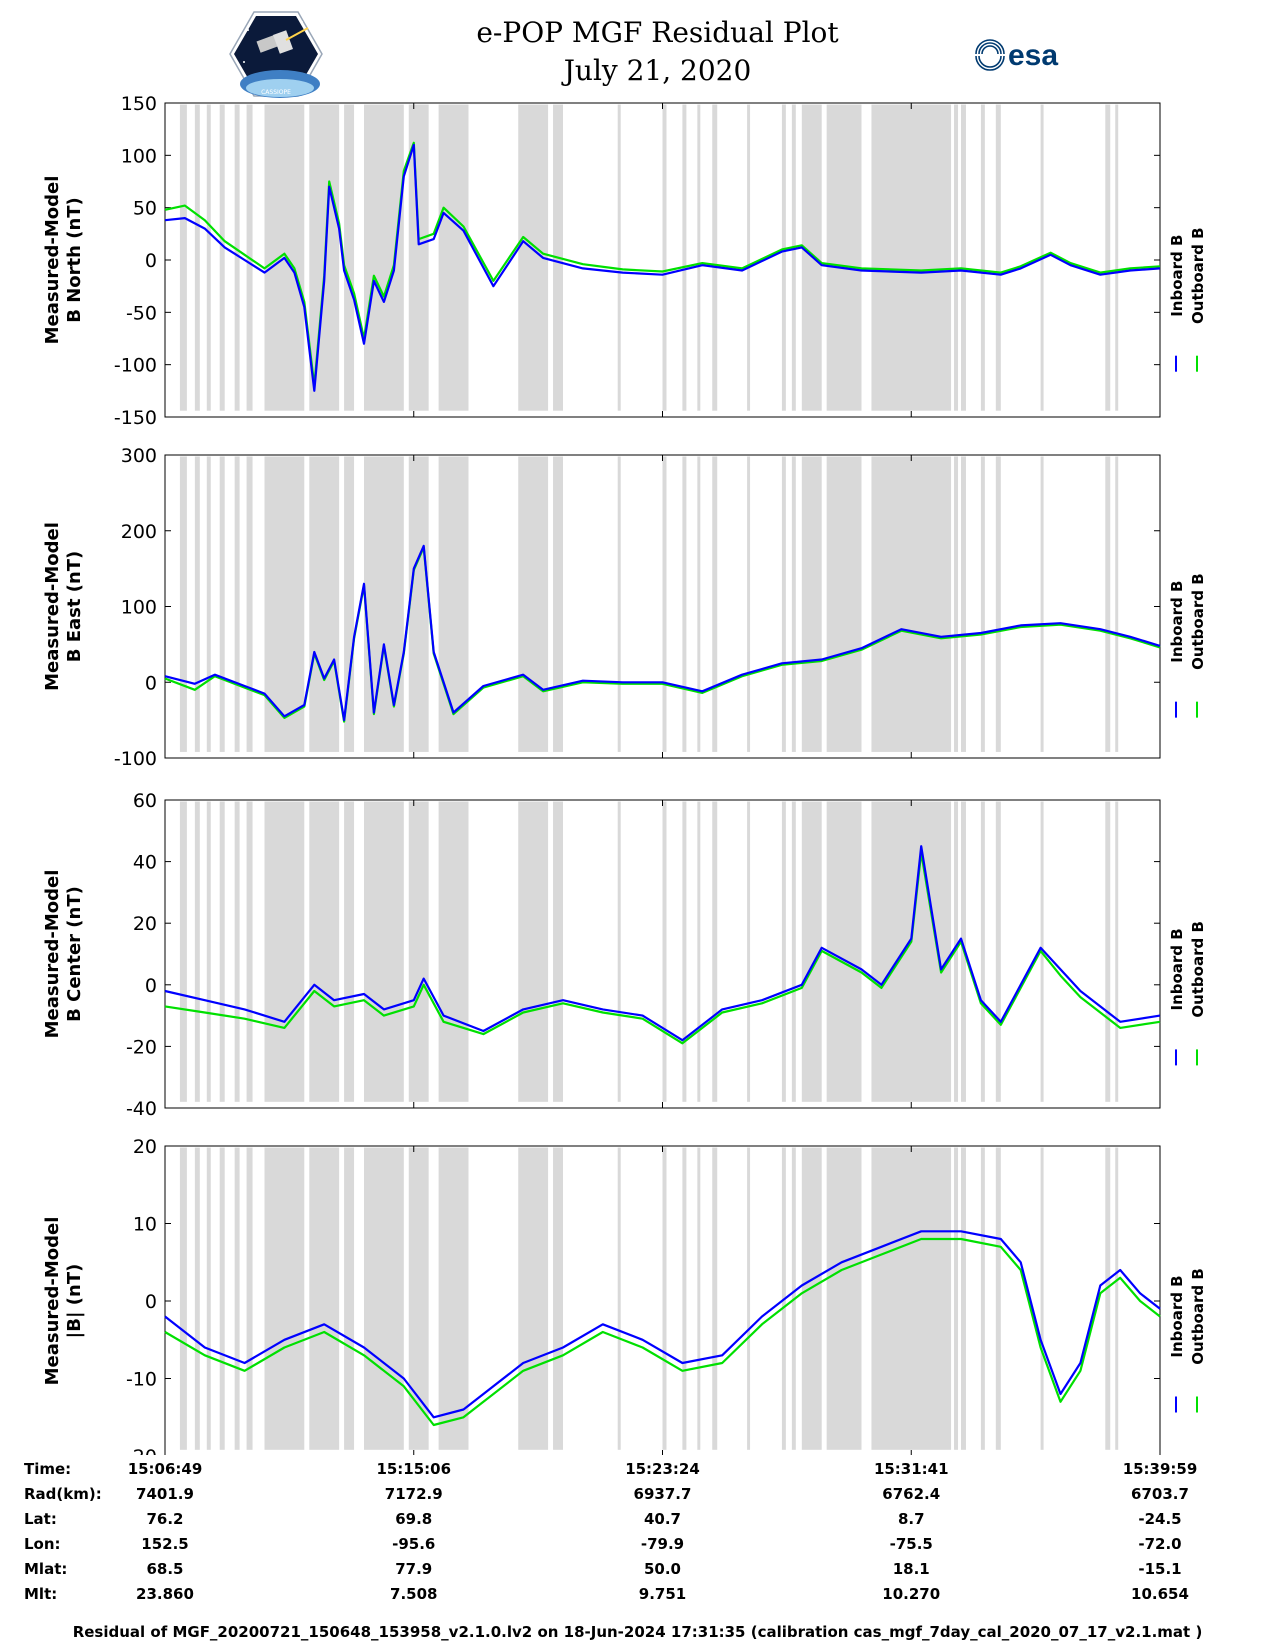  What do you see at coordinates (1160, 1544) in the screenshot?
I see `table-cell: -72.0` at bounding box center [1160, 1544].